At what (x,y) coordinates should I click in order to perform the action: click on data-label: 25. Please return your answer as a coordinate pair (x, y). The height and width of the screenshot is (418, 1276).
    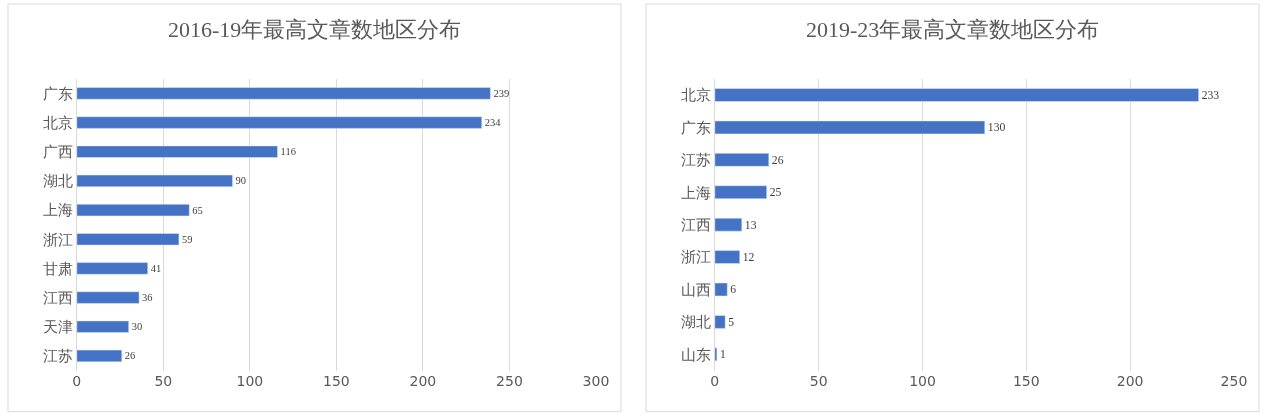
    Looking at the image, I should click on (775, 193).